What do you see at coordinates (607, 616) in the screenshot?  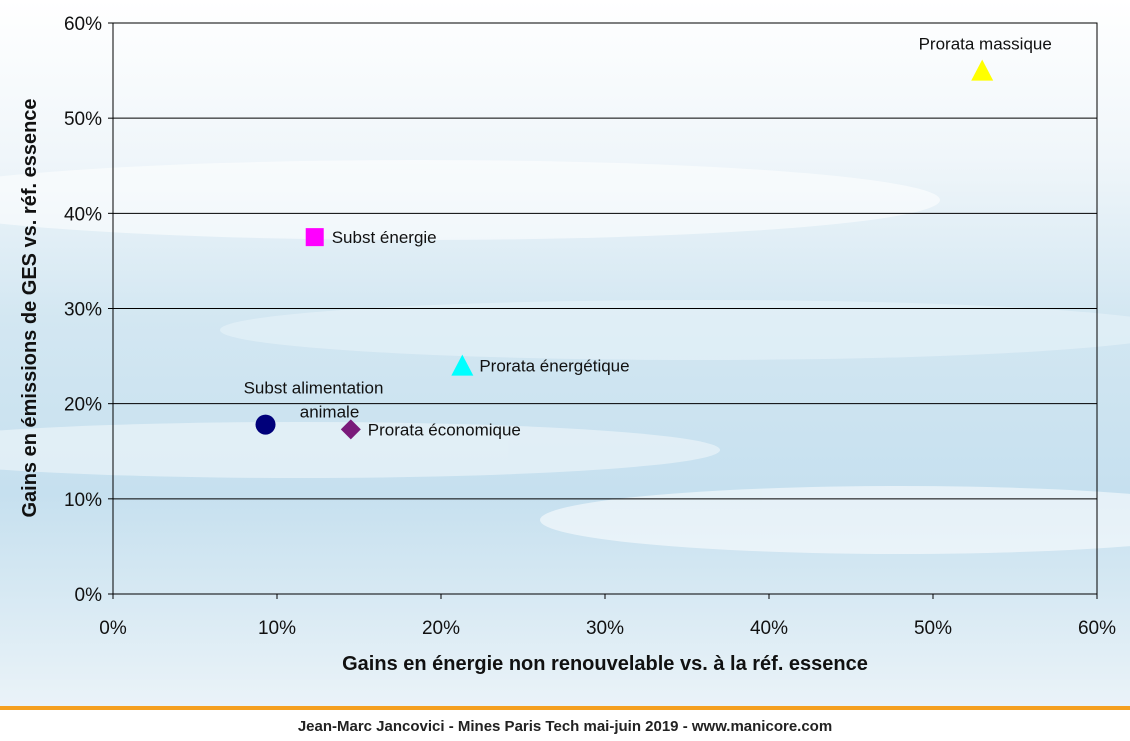 I see `x-axis-ticks: 0% 10% 20% 30% 40% 50% 60%` at bounding box center [607, 616].